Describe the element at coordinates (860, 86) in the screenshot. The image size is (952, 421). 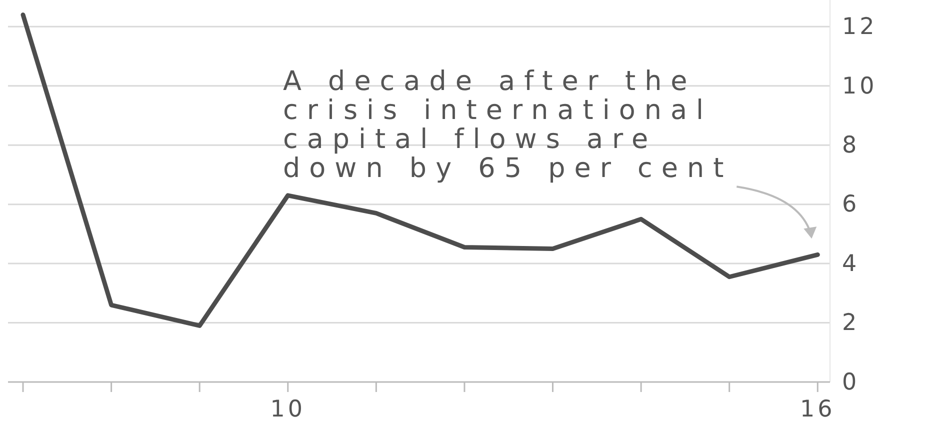
I see `y-tick-label: 10` at that location.